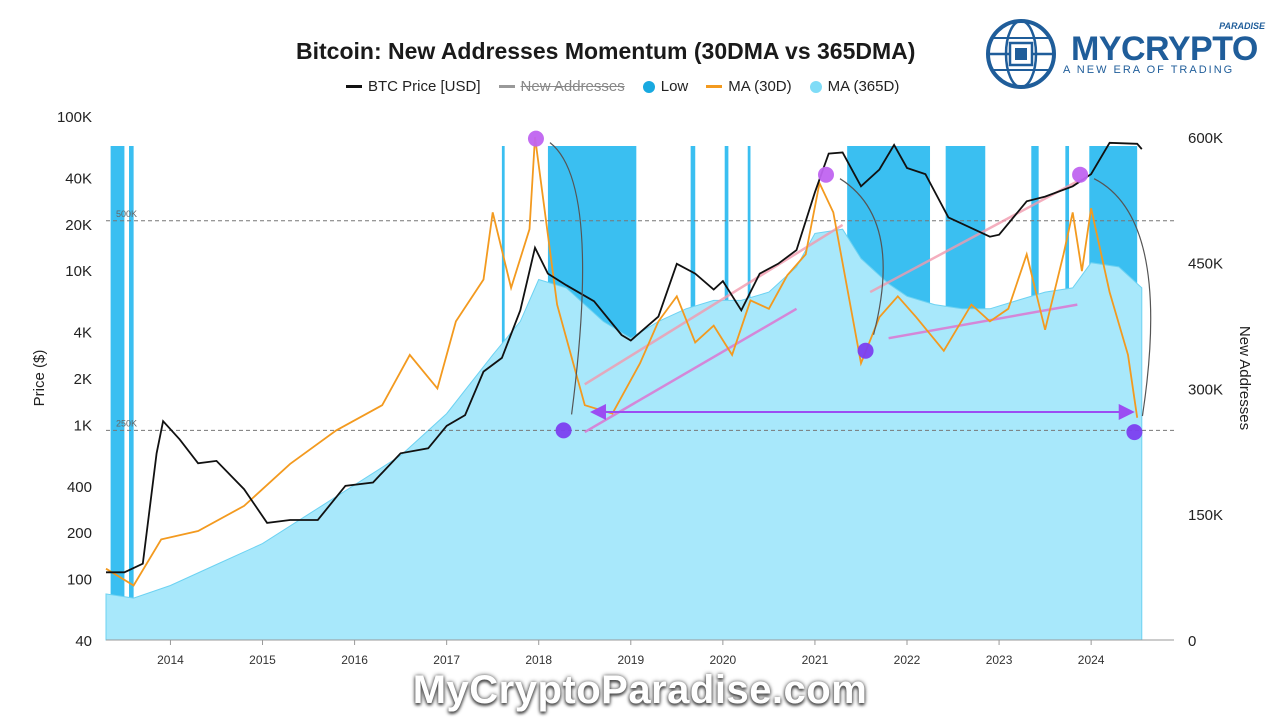  What do you see at coordinates (39, 378) in the screenshot?
I see `y-left-axis-label: Price ($)` at bounding box center [39, 378].